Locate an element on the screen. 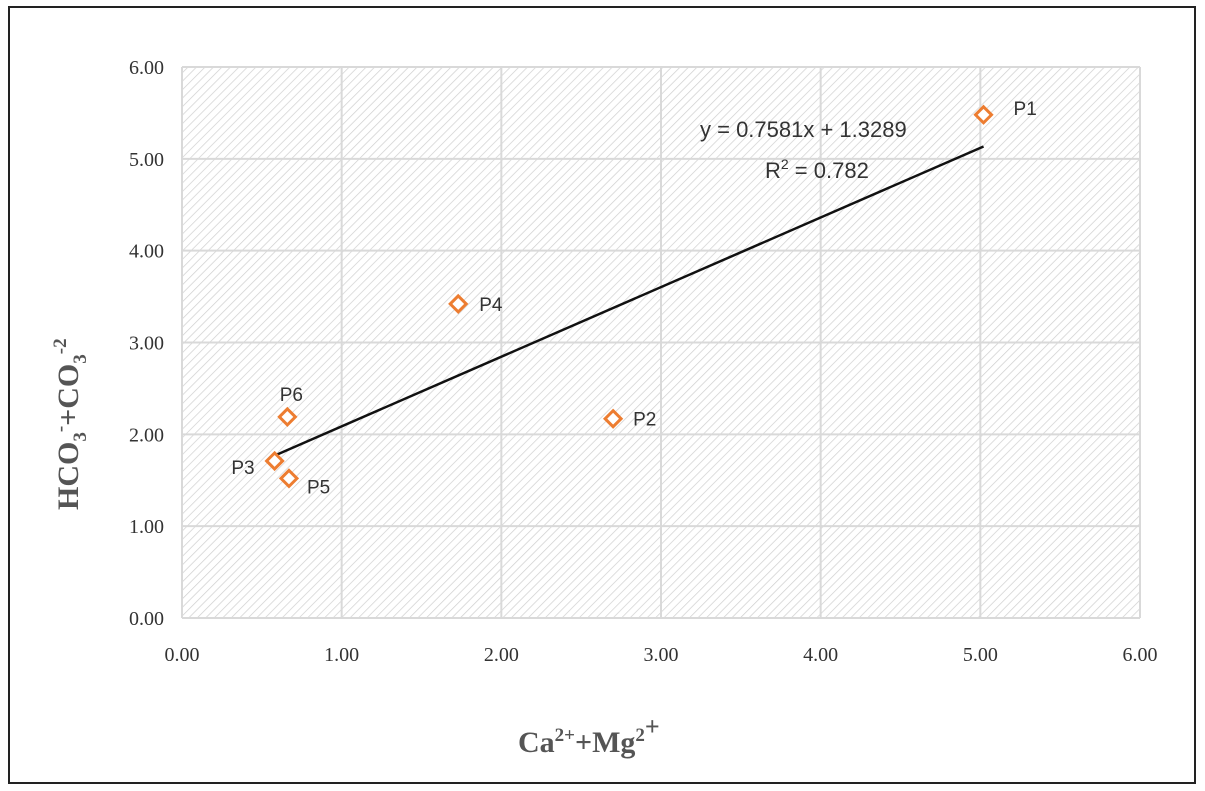 The image size is (1205, 791). data-point-p1 is located at coordinates (983, 114).